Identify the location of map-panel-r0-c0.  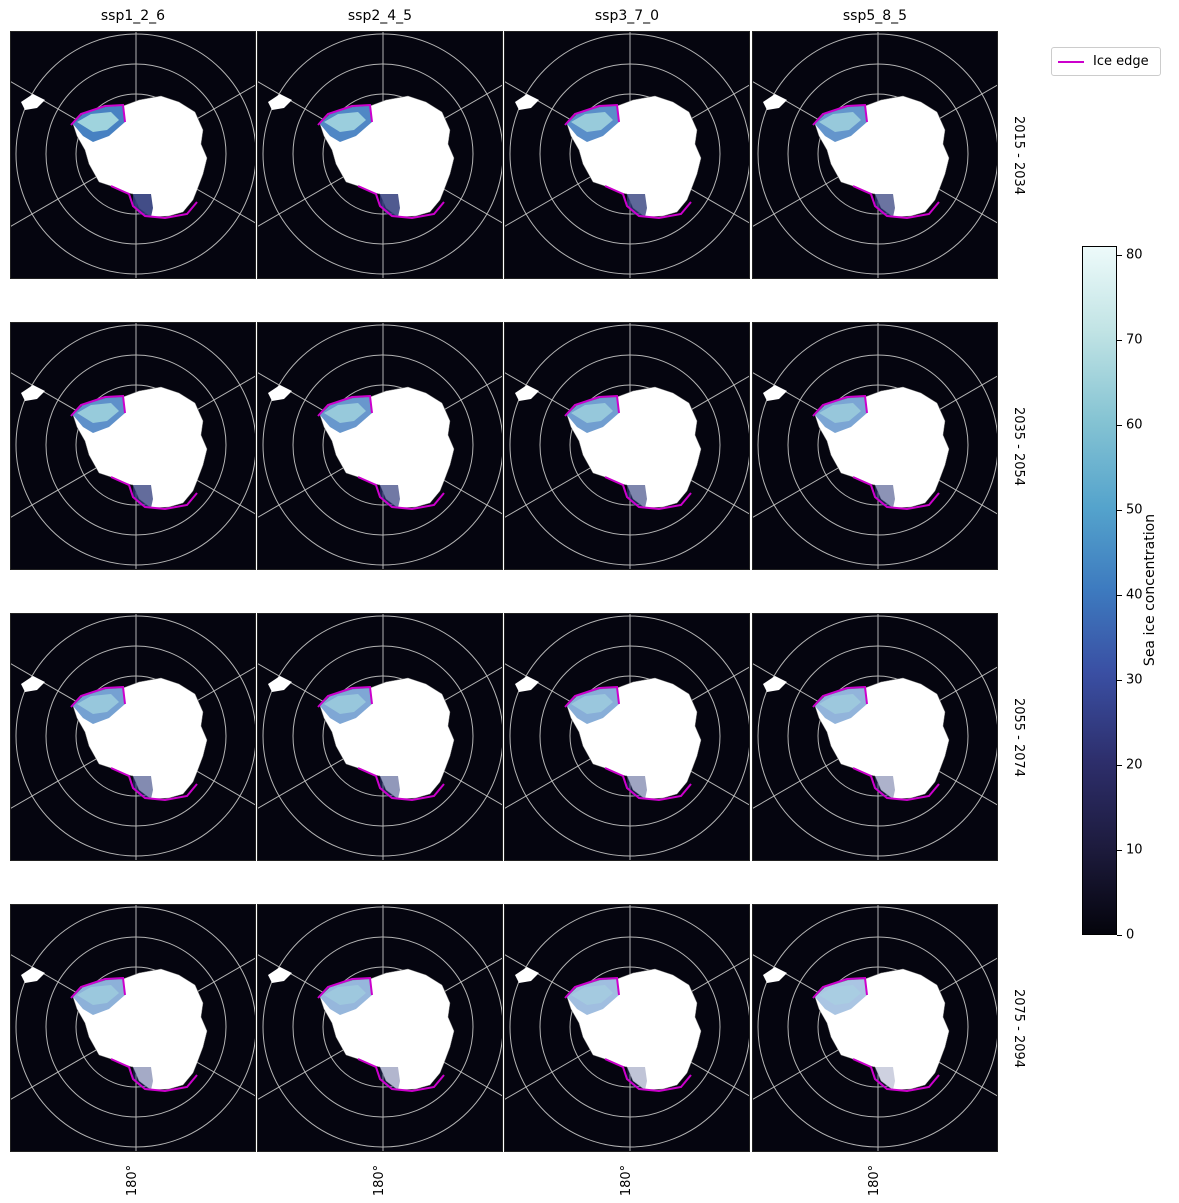
(133, 155).